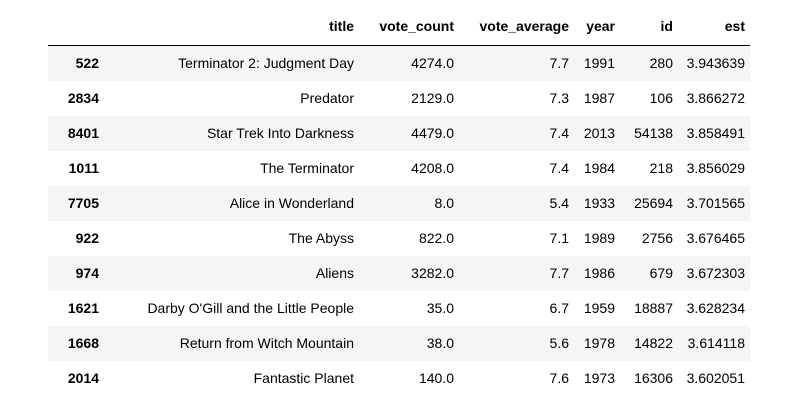  What do you see at coordinates (661, 273) in the screenshot?
I see `id-cell: 679` at bounding box center [661, 273].